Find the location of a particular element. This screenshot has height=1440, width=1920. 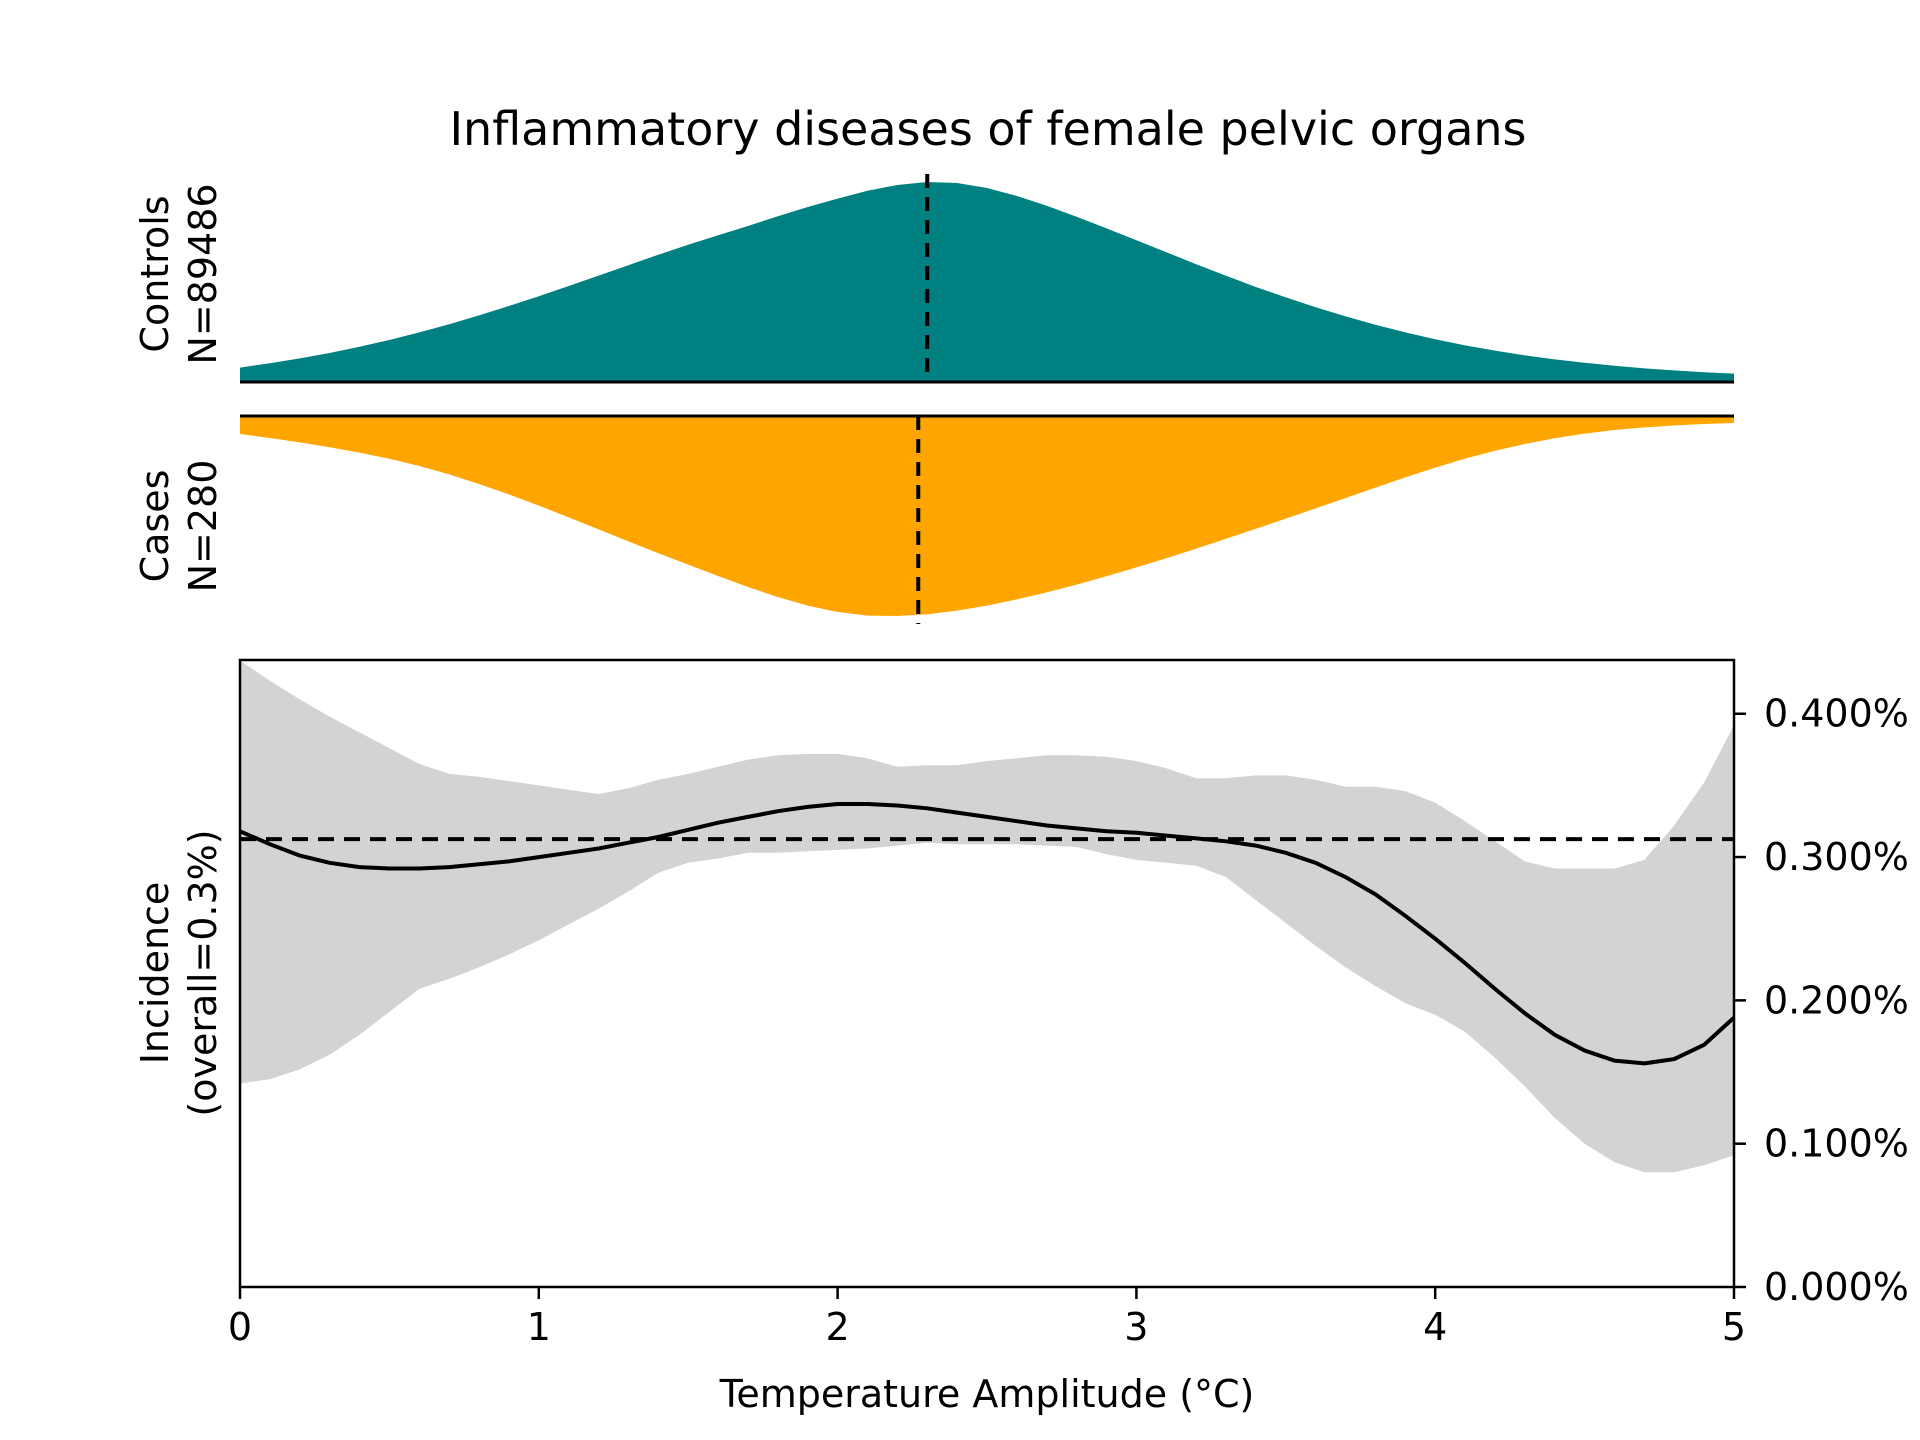

y-axis-ticks: 0.000% 0.100% 0.200% 0.300% 0.400% is located at coordinates (1821, 1000).